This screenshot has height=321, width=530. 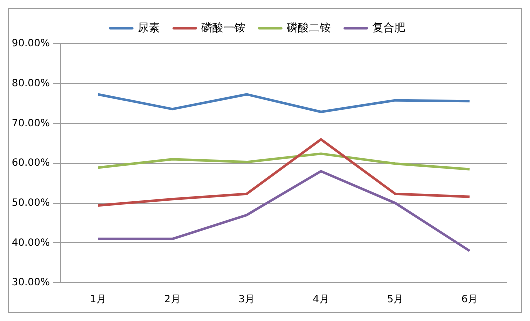 I want to click on legend-label: 复合肥, so click(x=389, y=27).